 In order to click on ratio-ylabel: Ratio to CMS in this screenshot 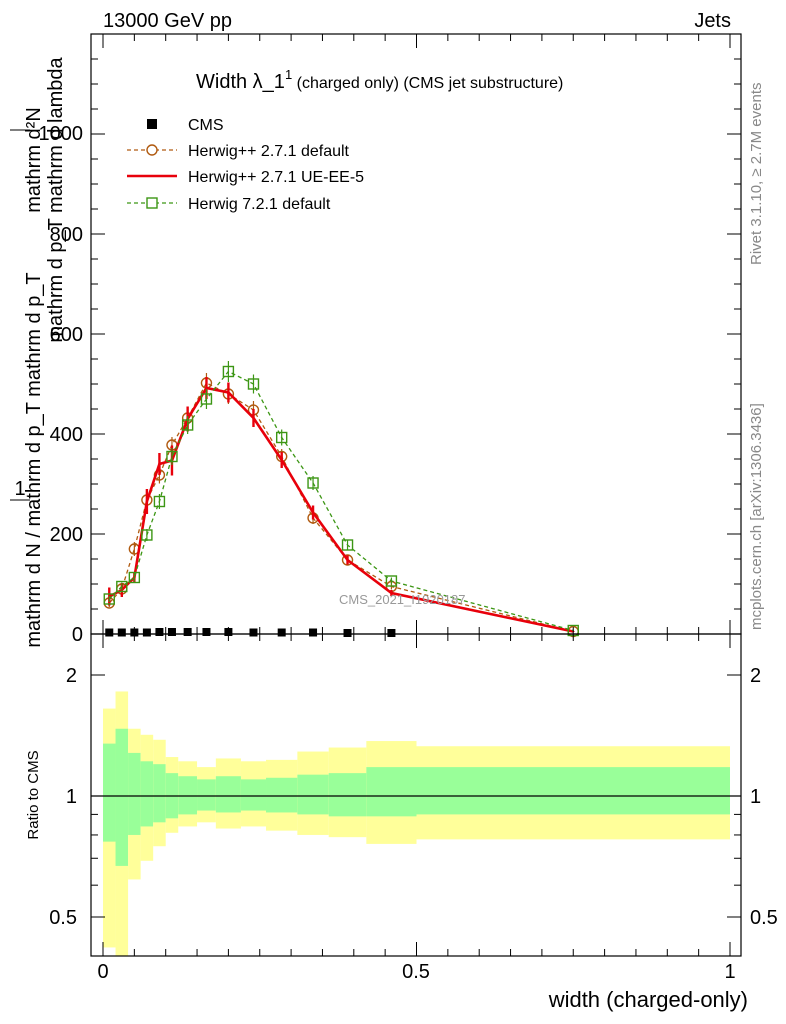, I will do `click(33, 794)`.